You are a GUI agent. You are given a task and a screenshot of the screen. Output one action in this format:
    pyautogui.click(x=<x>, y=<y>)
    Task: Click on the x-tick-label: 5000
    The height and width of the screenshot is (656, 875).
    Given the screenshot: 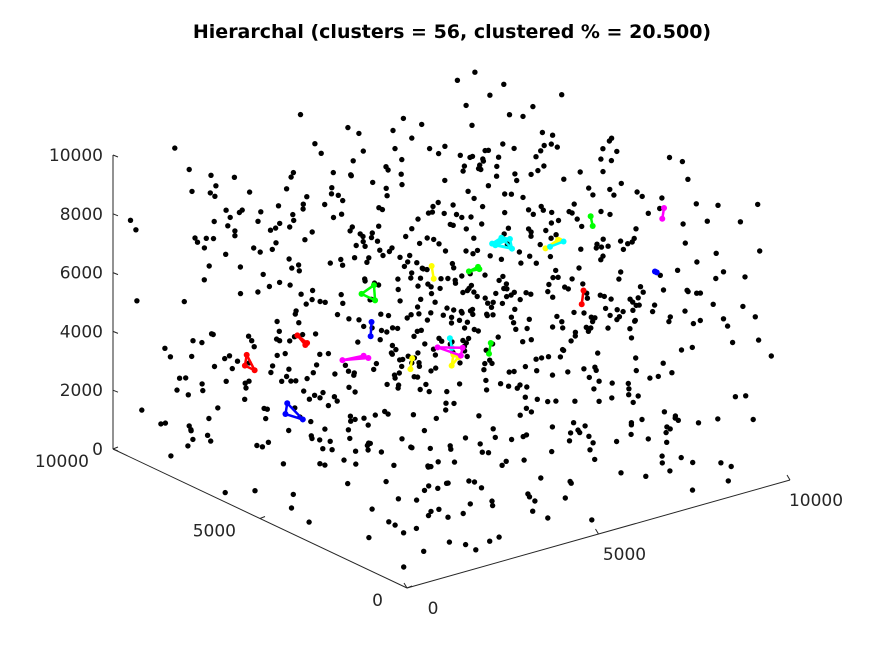 What is the action you would take?
    pyautogui.click(x=624, y=555)
    